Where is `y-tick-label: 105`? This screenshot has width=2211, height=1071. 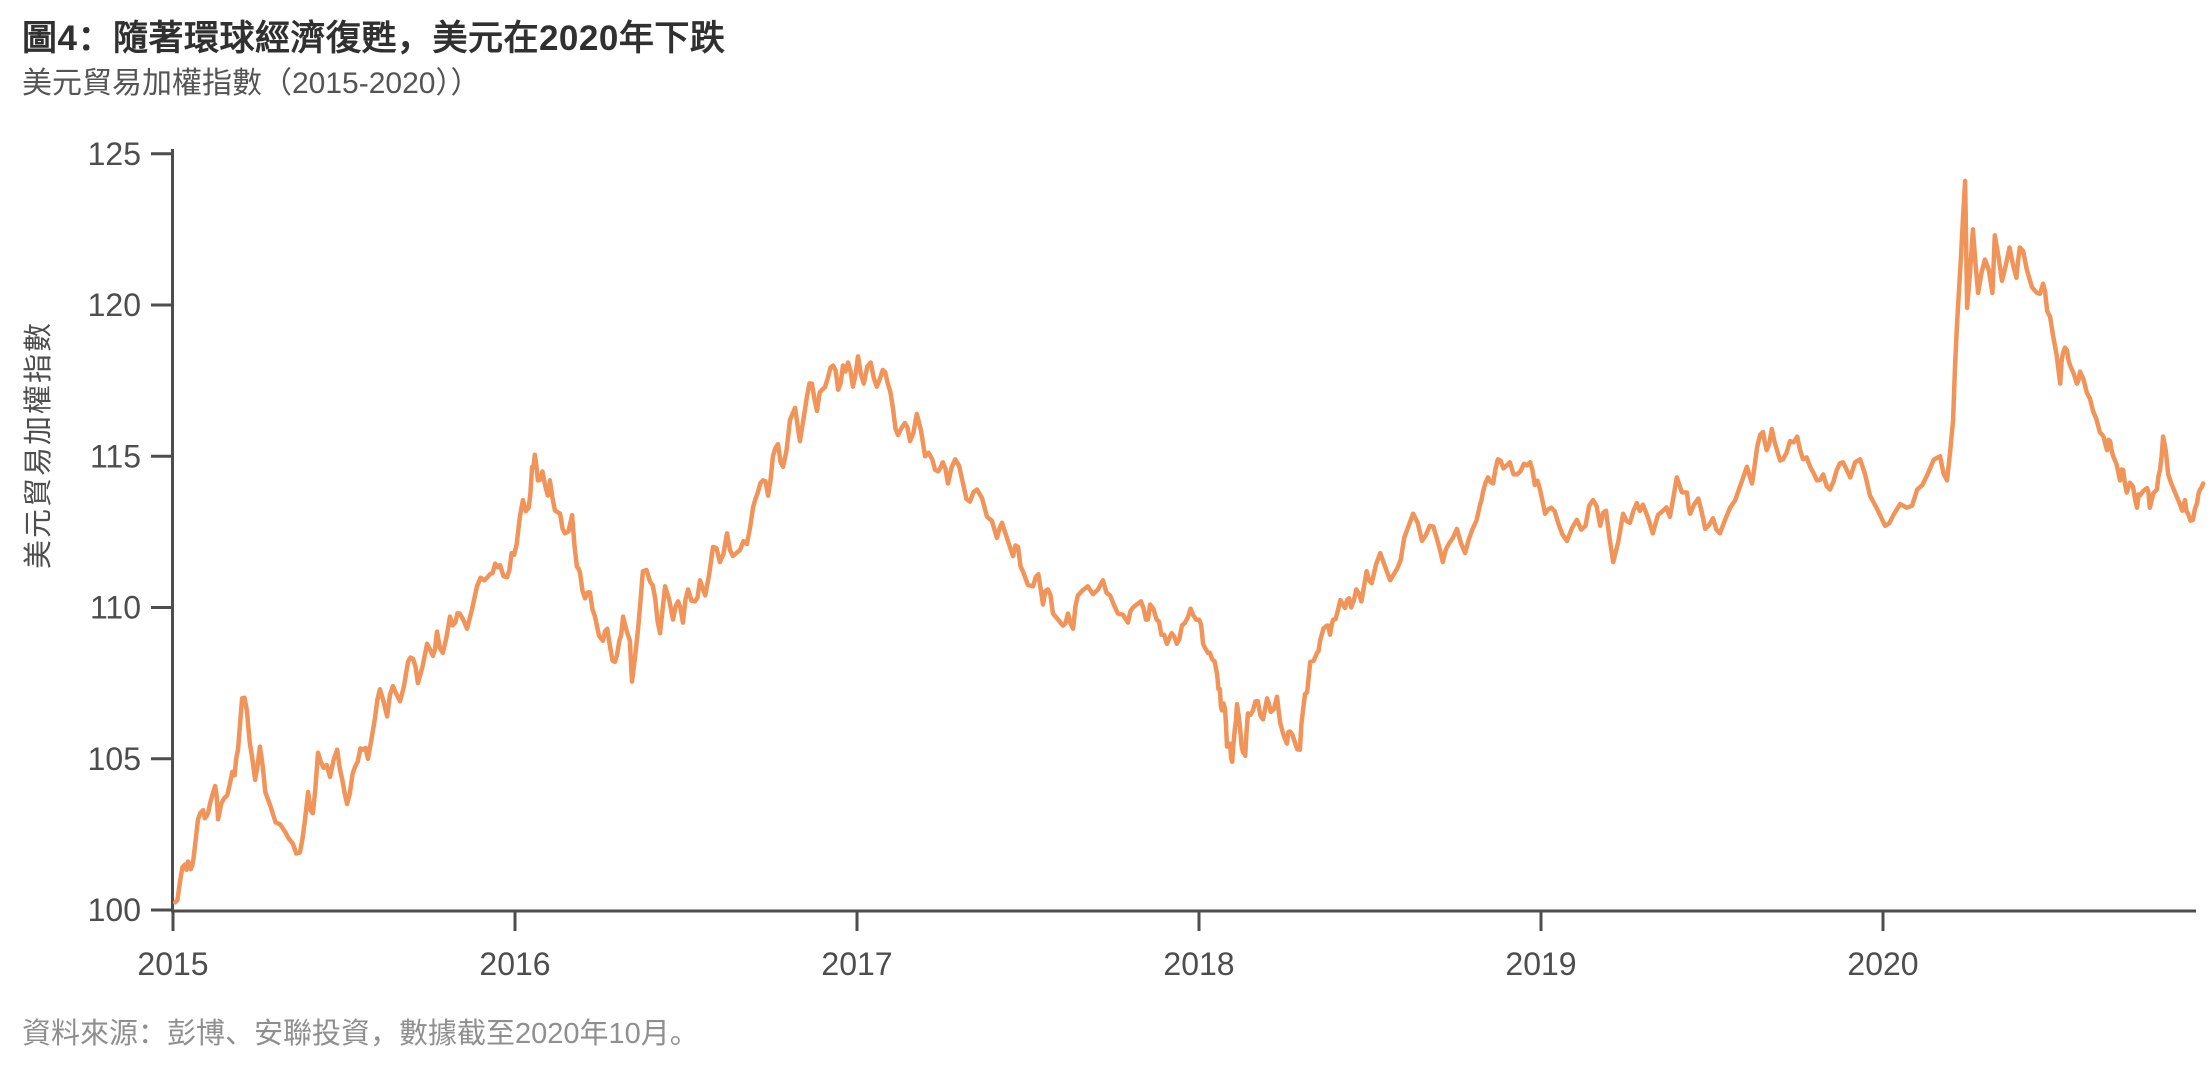 y-tick-label: 105 is located at coordinates (114, 759).